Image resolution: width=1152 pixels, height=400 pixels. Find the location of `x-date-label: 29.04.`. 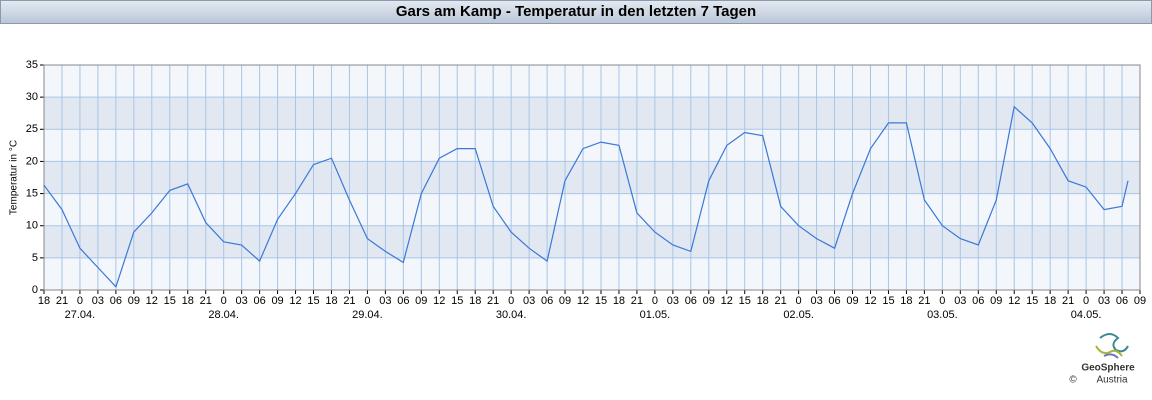

x-date-label: 29.04. is located at coordinates (367, 315).